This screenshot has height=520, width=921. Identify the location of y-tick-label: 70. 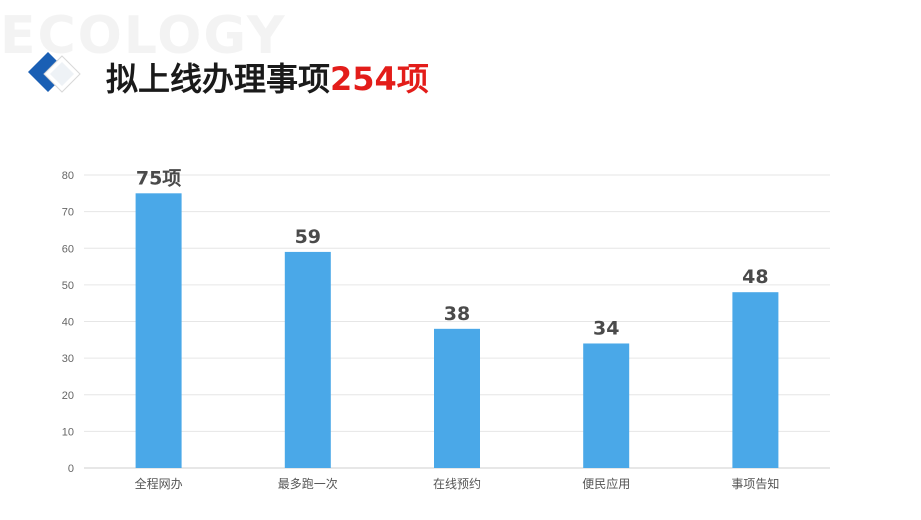
(68, 213).